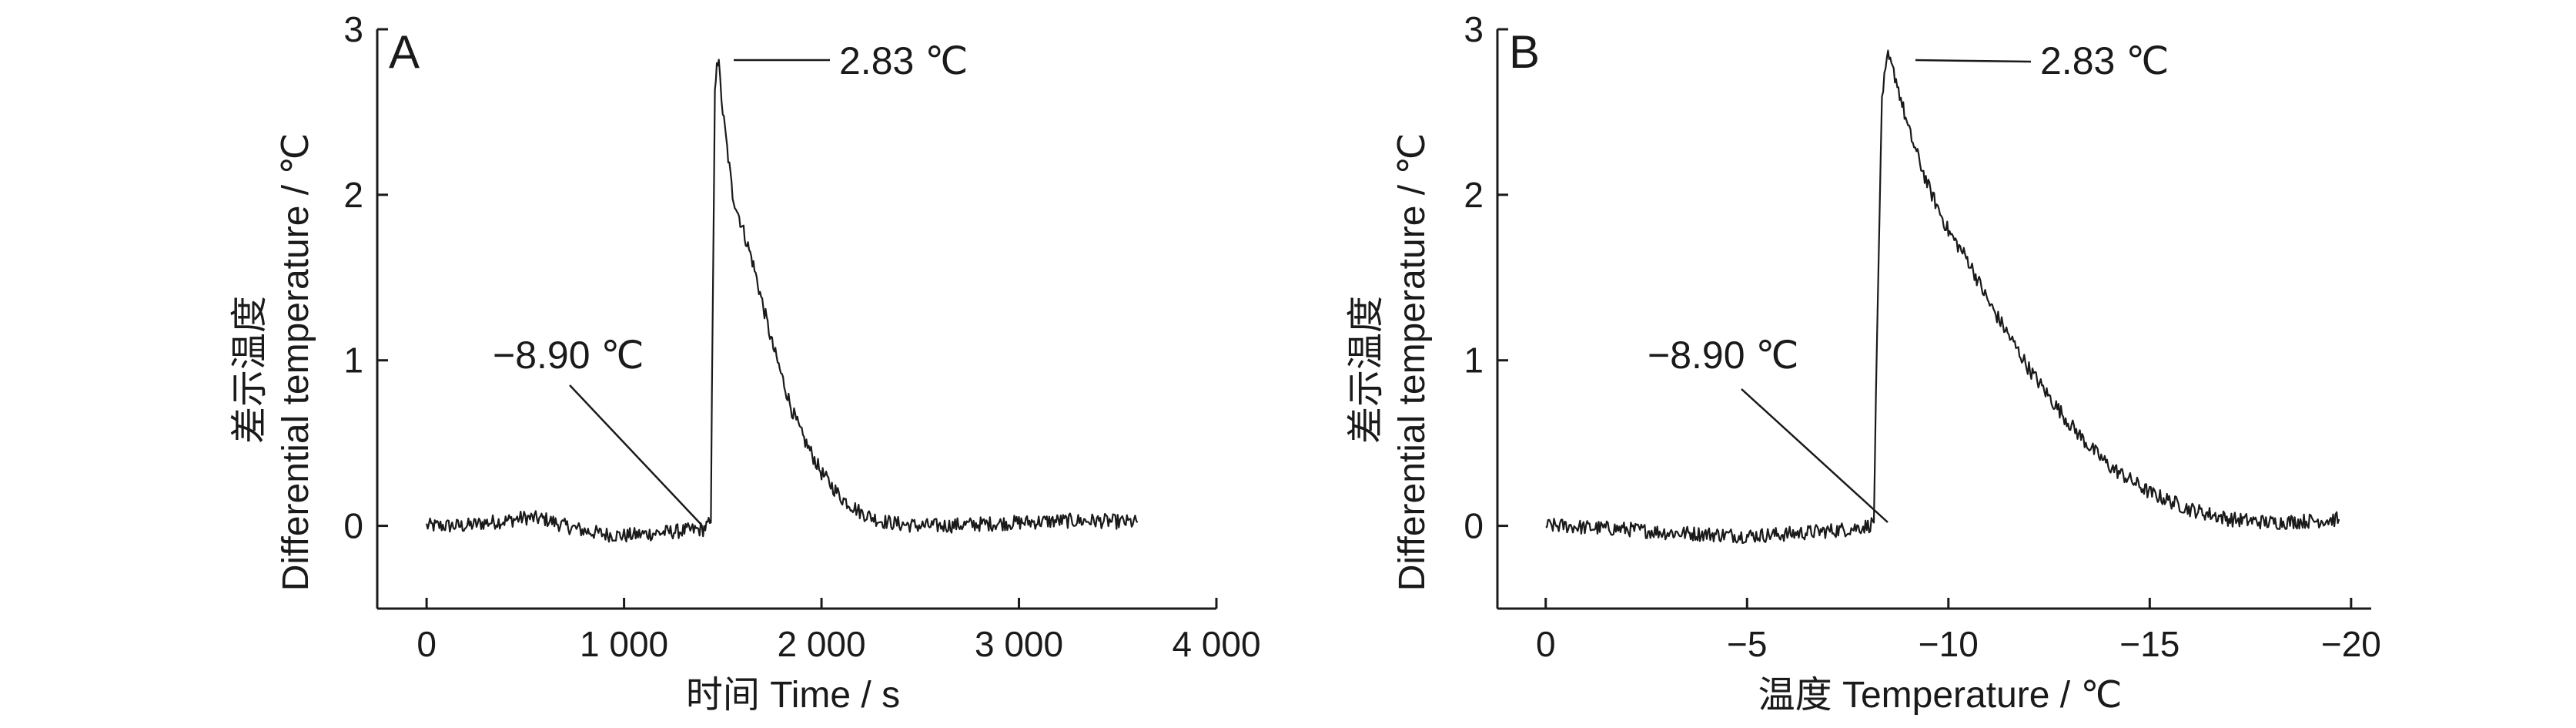 The width and height of the screenshot is (2576, 728). Describe the element at coordinates (624, 644) in the screenshot. I see `x-tick-label: 1 000` at that location.